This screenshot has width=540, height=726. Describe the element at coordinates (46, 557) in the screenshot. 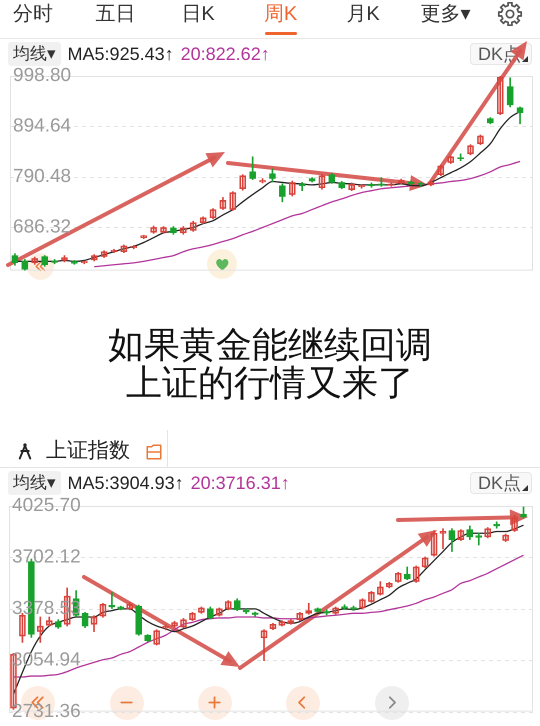

I see `y-tick-label: 3702.12` at that location.